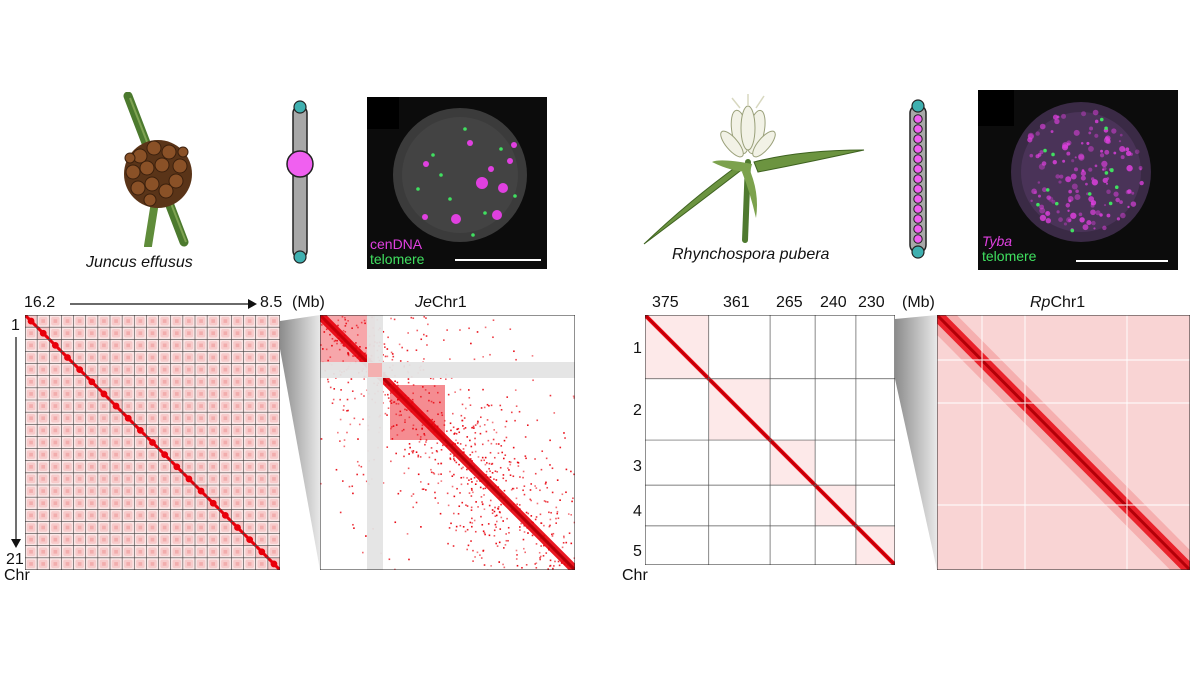 This screenshot has width=1200, height=675. I want to click on rhynchospora-zoom-title: RpChr1, so click(1057, 303).